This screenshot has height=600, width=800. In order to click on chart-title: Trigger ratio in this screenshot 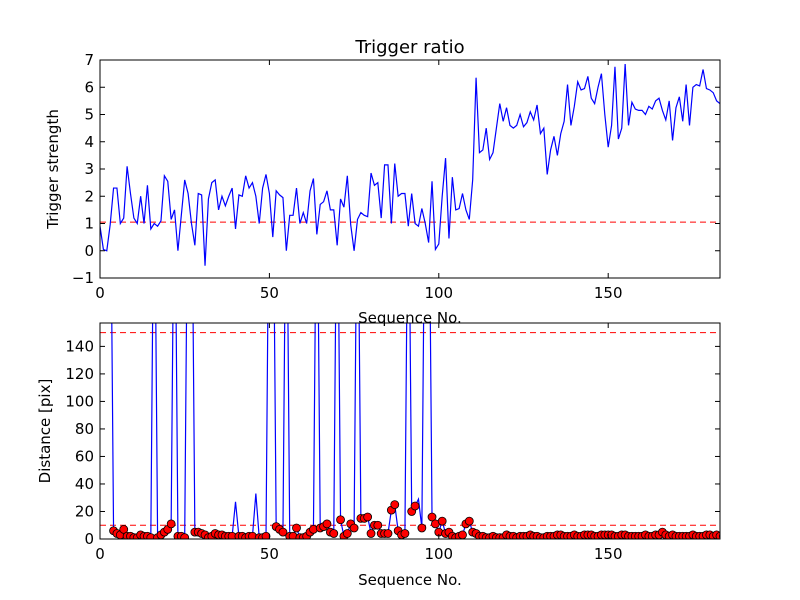, I will do `click(409, 47)`.